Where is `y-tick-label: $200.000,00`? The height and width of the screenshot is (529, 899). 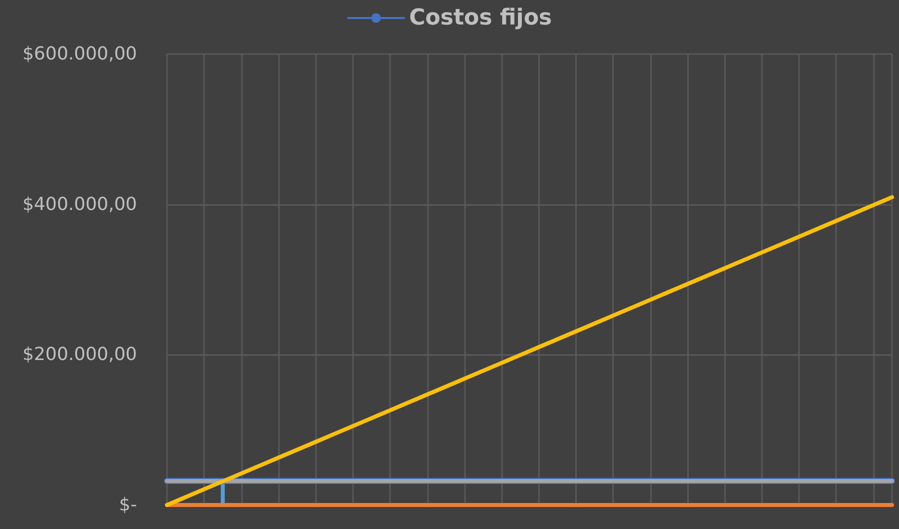 y-tick-label: $200.000,00 is located at coordinates (79, 355).